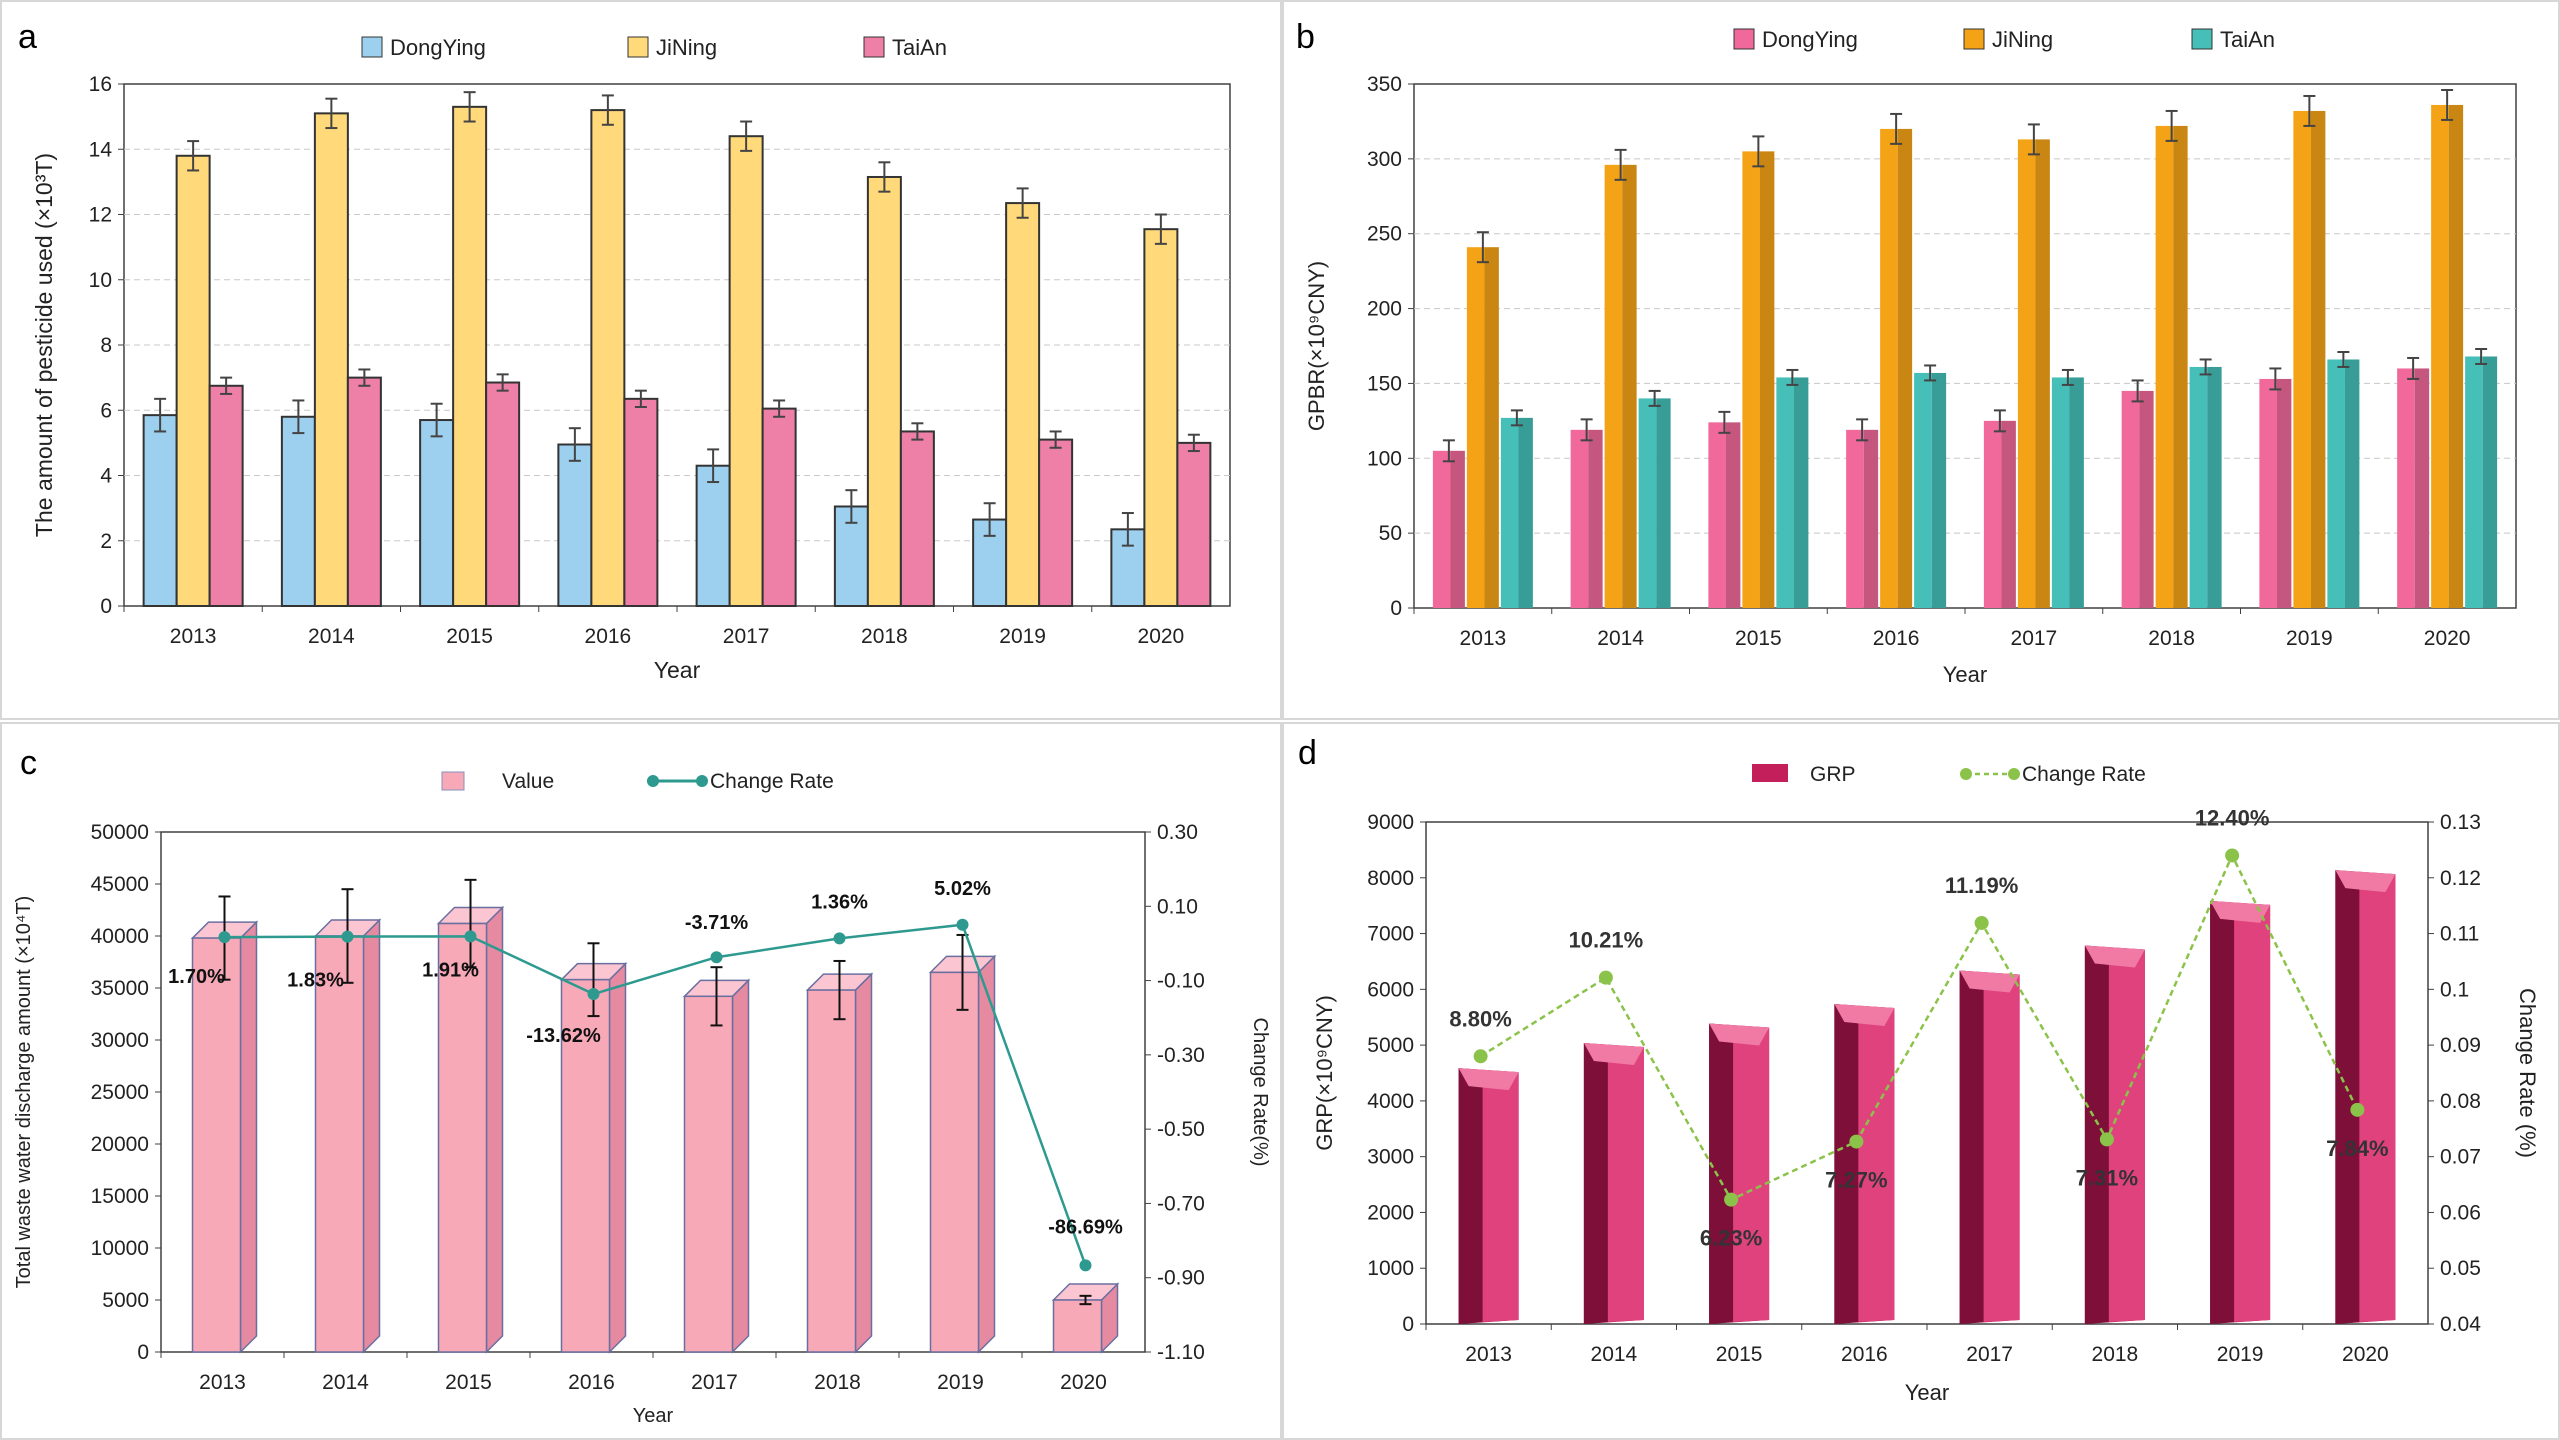 Image resolution: width=2560 pixels, height=1440 pixels. I want to click on y2-tick-label: -0.50, so click(1181, 1129).